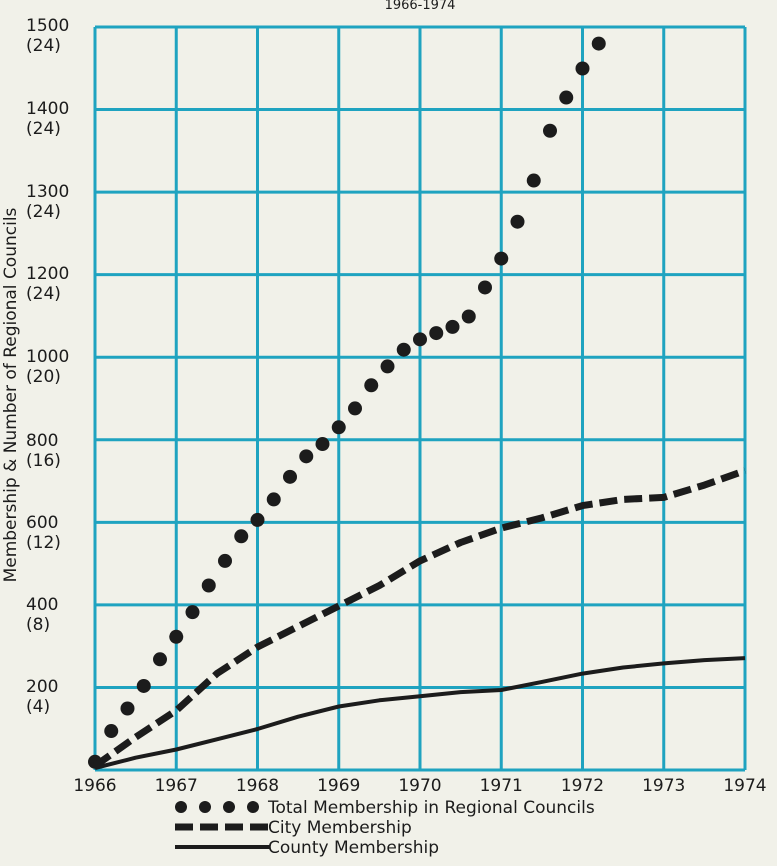  I want to click on x-tick-label: 1972, so click(582, 786).